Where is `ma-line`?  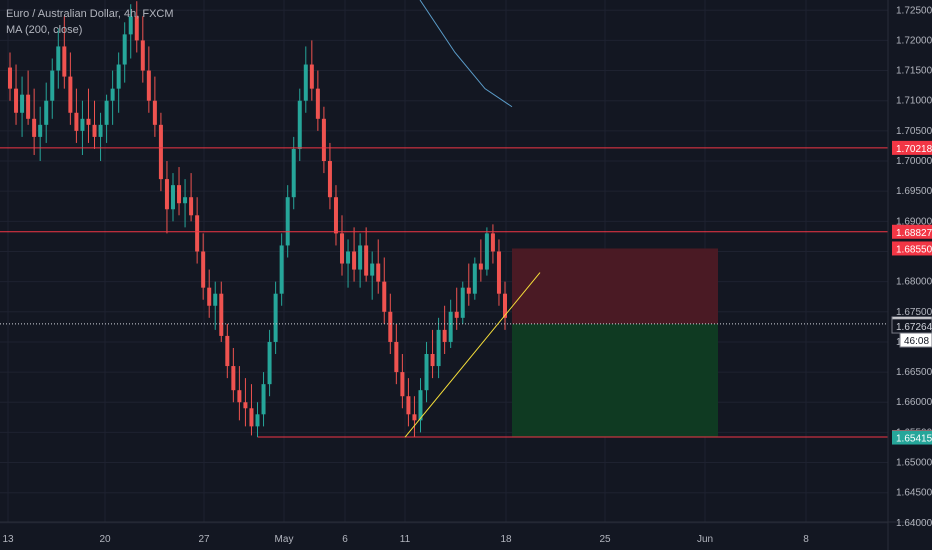
ma-line is located at coordinates (466, 54).